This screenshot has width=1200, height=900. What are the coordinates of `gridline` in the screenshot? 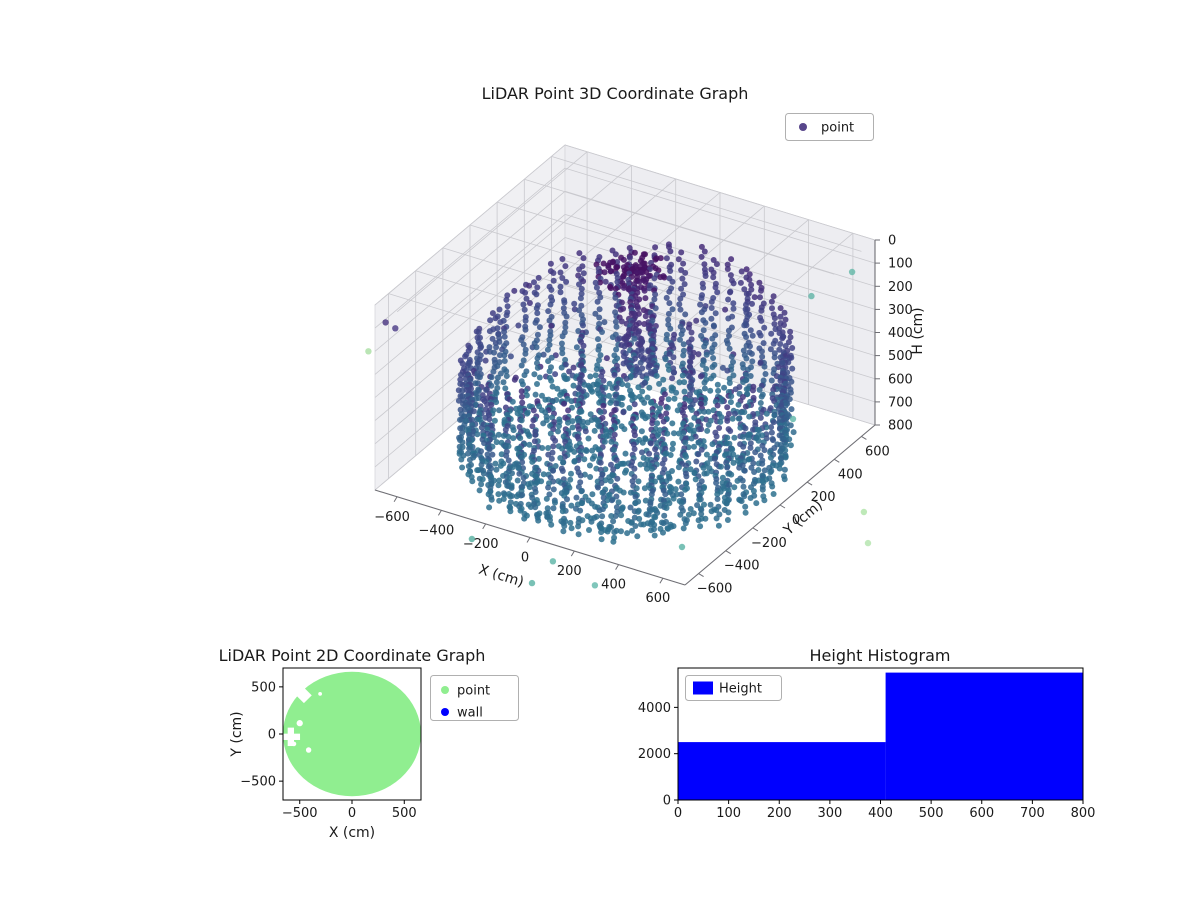 It's located at (720, 262).